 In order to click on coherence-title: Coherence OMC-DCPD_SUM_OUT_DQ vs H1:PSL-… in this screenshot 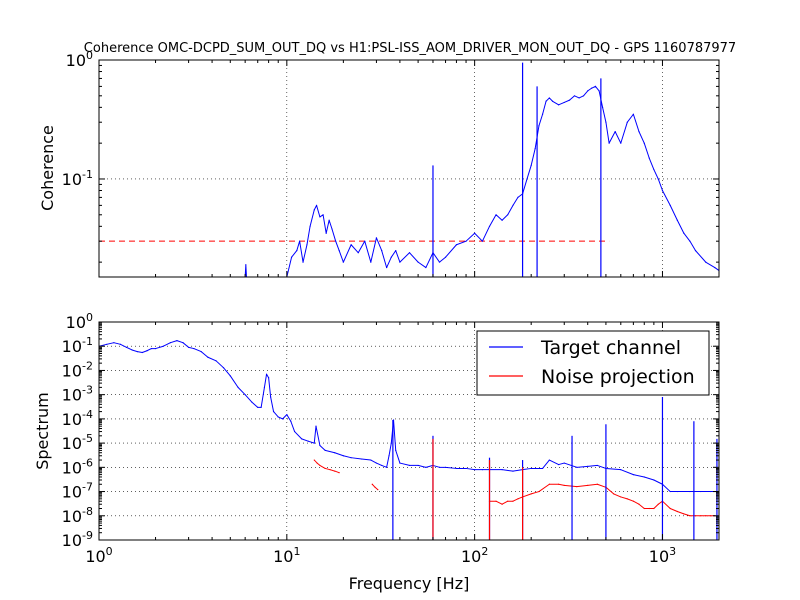, I will do `click(410, 48)`.